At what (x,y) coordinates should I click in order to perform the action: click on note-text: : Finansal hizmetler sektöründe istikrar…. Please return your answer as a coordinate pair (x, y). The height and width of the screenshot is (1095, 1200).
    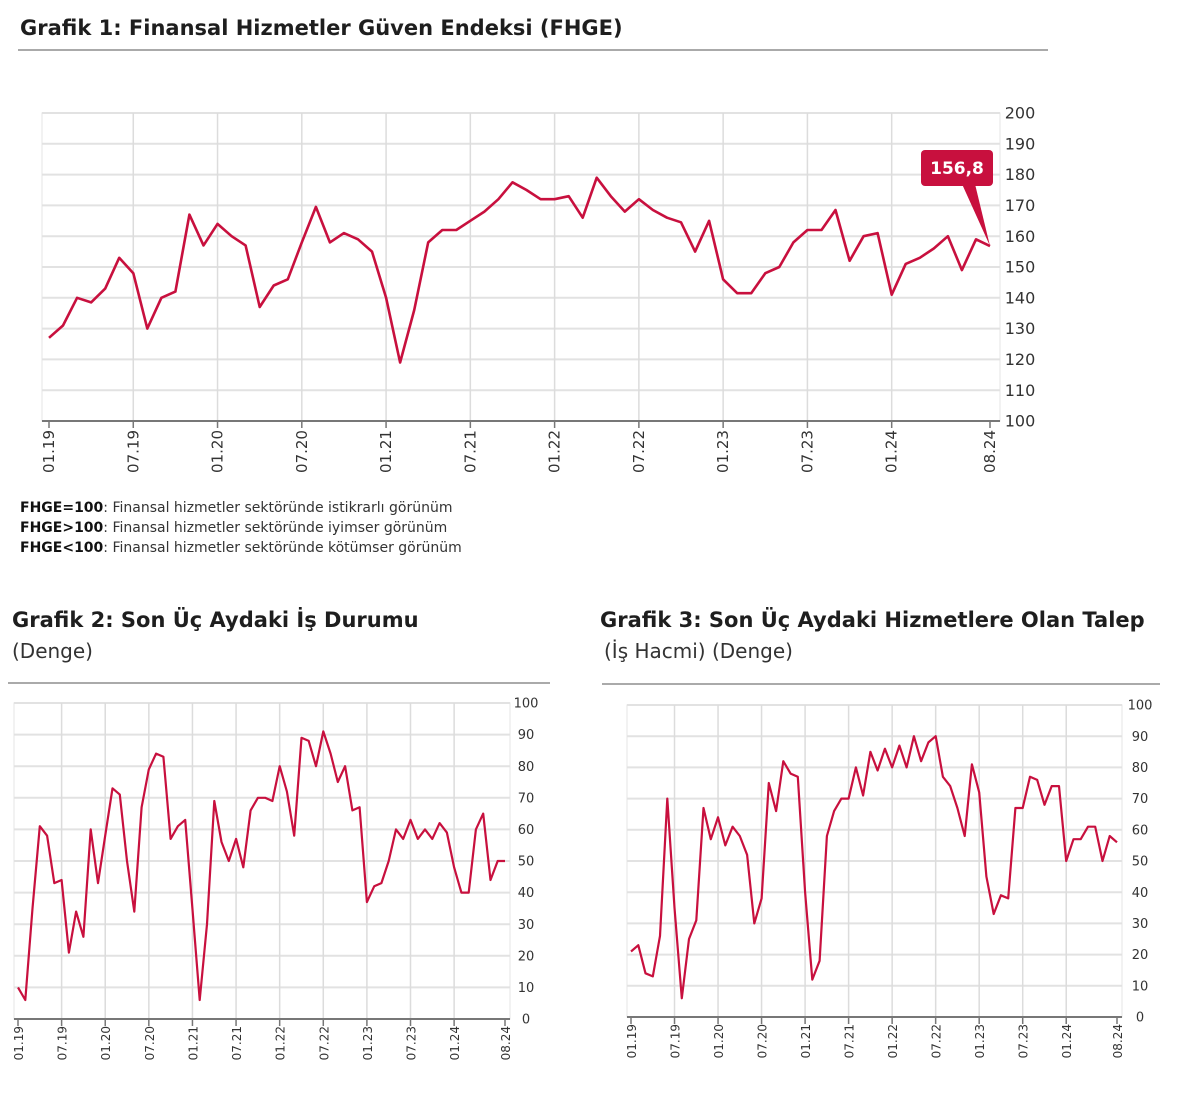
    Looking at the image, I should click on (278, 508).